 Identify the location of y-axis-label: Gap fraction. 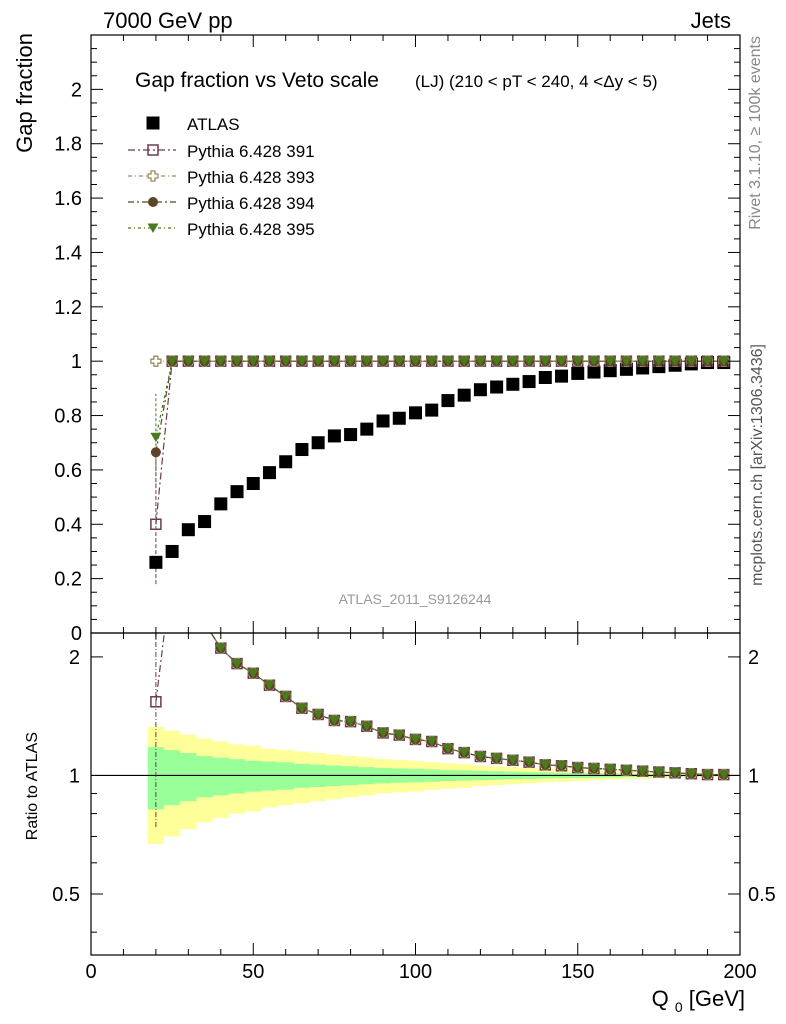
(24, 93).